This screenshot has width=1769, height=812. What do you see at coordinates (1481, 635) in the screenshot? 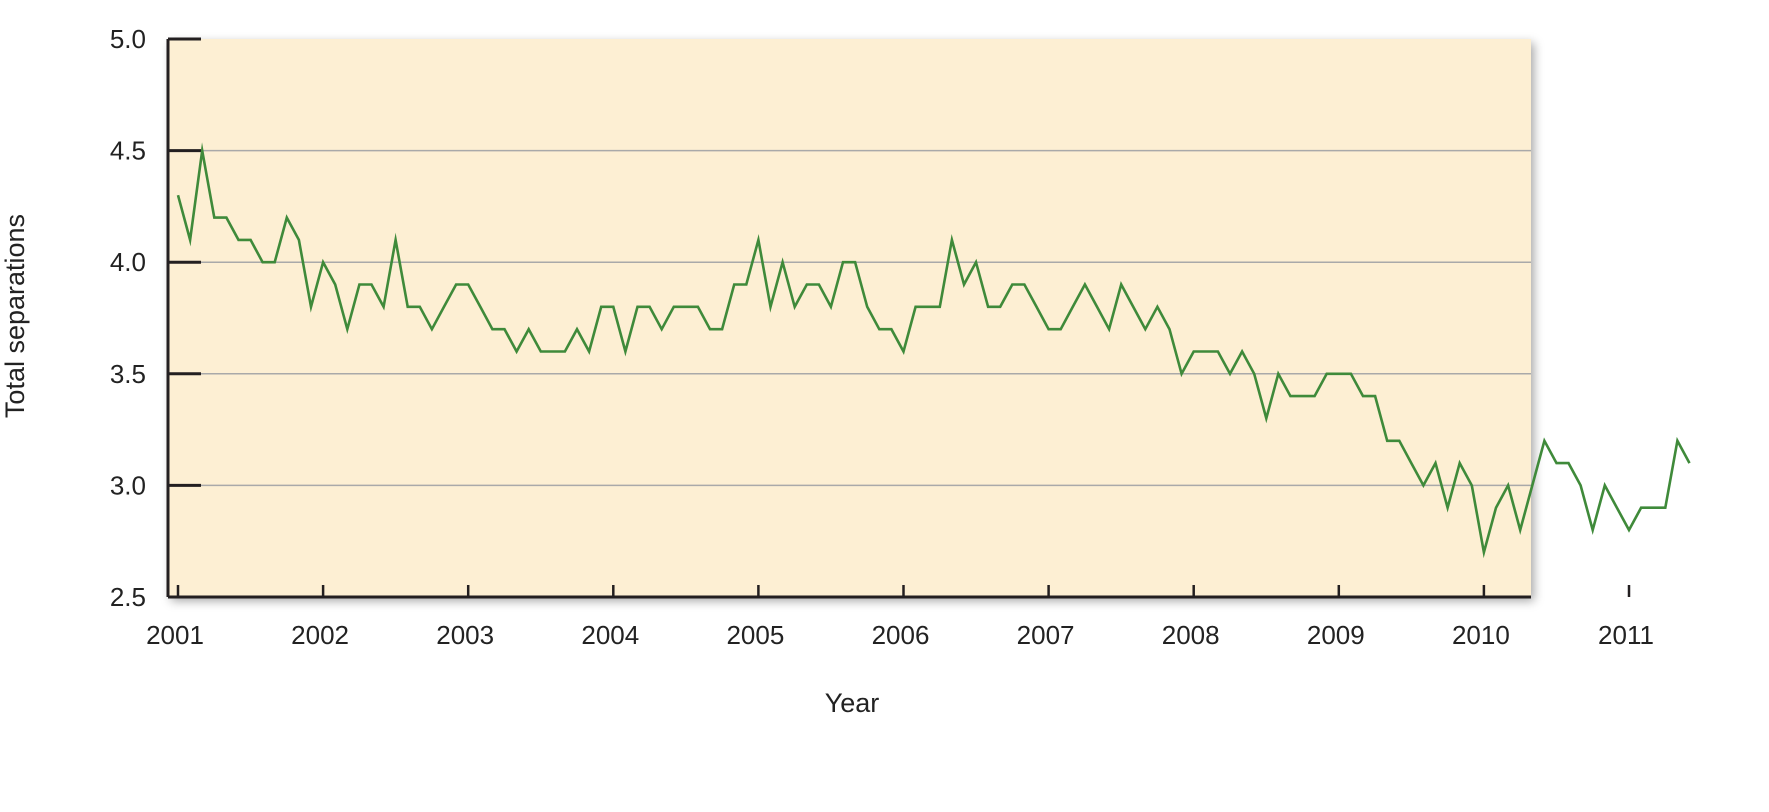
I see `x-tick-label: 2010` at bounding box center [1481, 635].